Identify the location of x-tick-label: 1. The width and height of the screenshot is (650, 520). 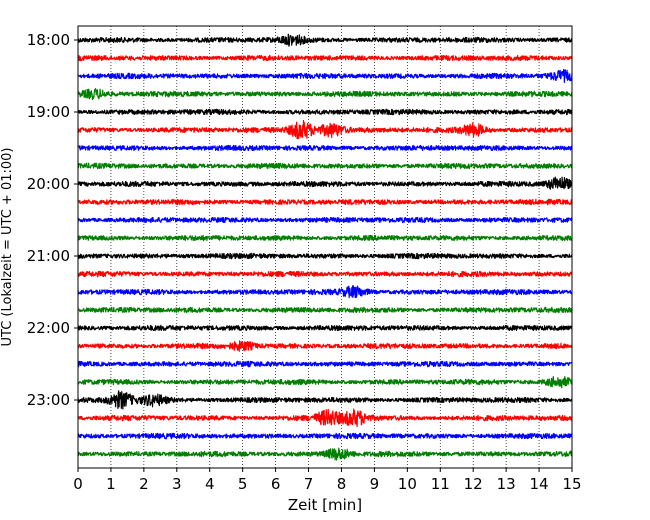
(111, 484).